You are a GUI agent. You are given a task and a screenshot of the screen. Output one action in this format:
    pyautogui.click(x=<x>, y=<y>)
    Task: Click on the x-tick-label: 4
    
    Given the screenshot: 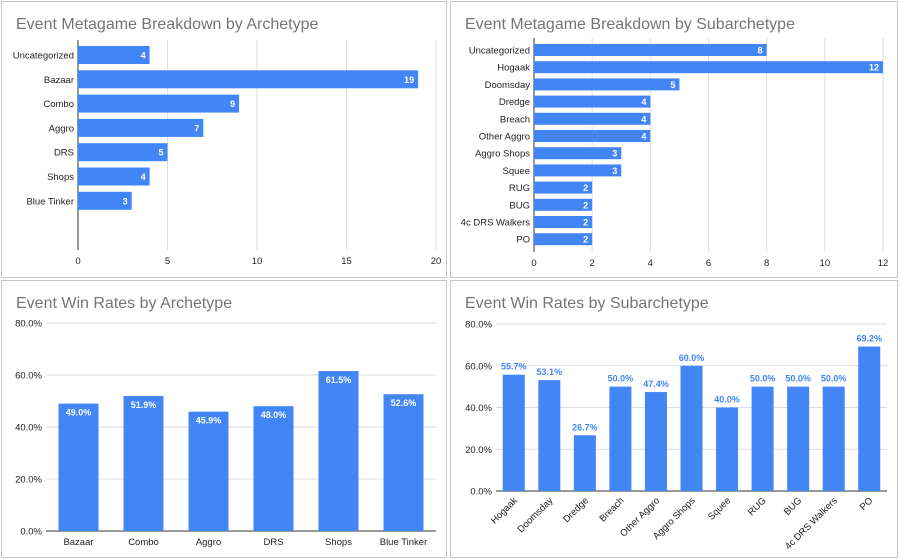 What is the action you would take?
    pyautogui.click(x=650, y=263)
    